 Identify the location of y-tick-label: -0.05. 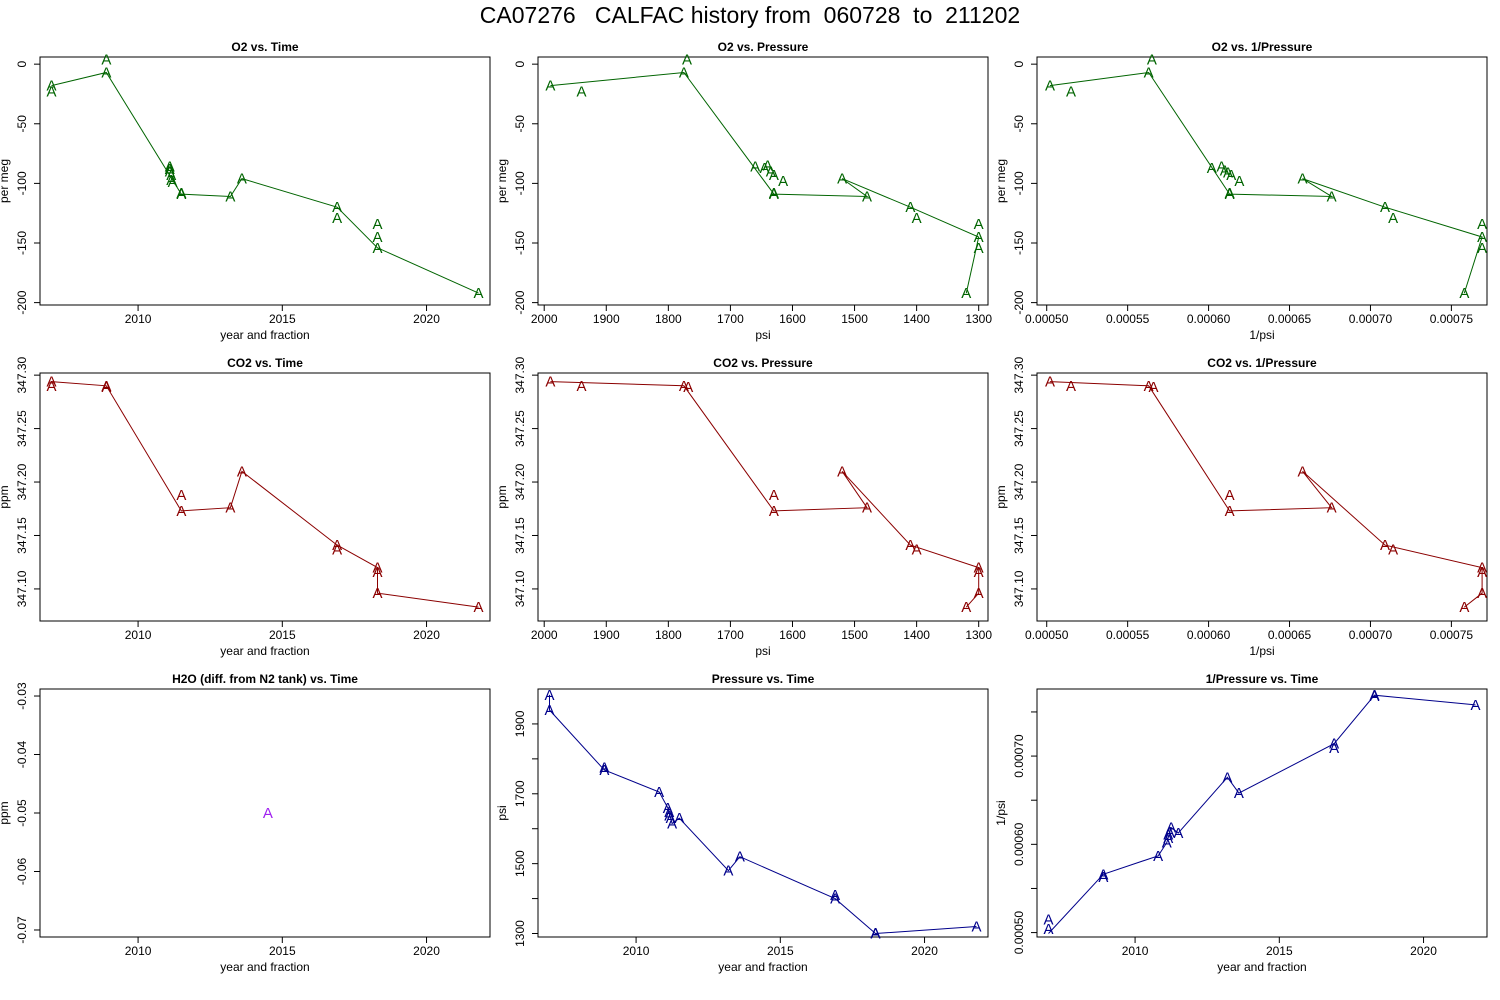
(22, 813).